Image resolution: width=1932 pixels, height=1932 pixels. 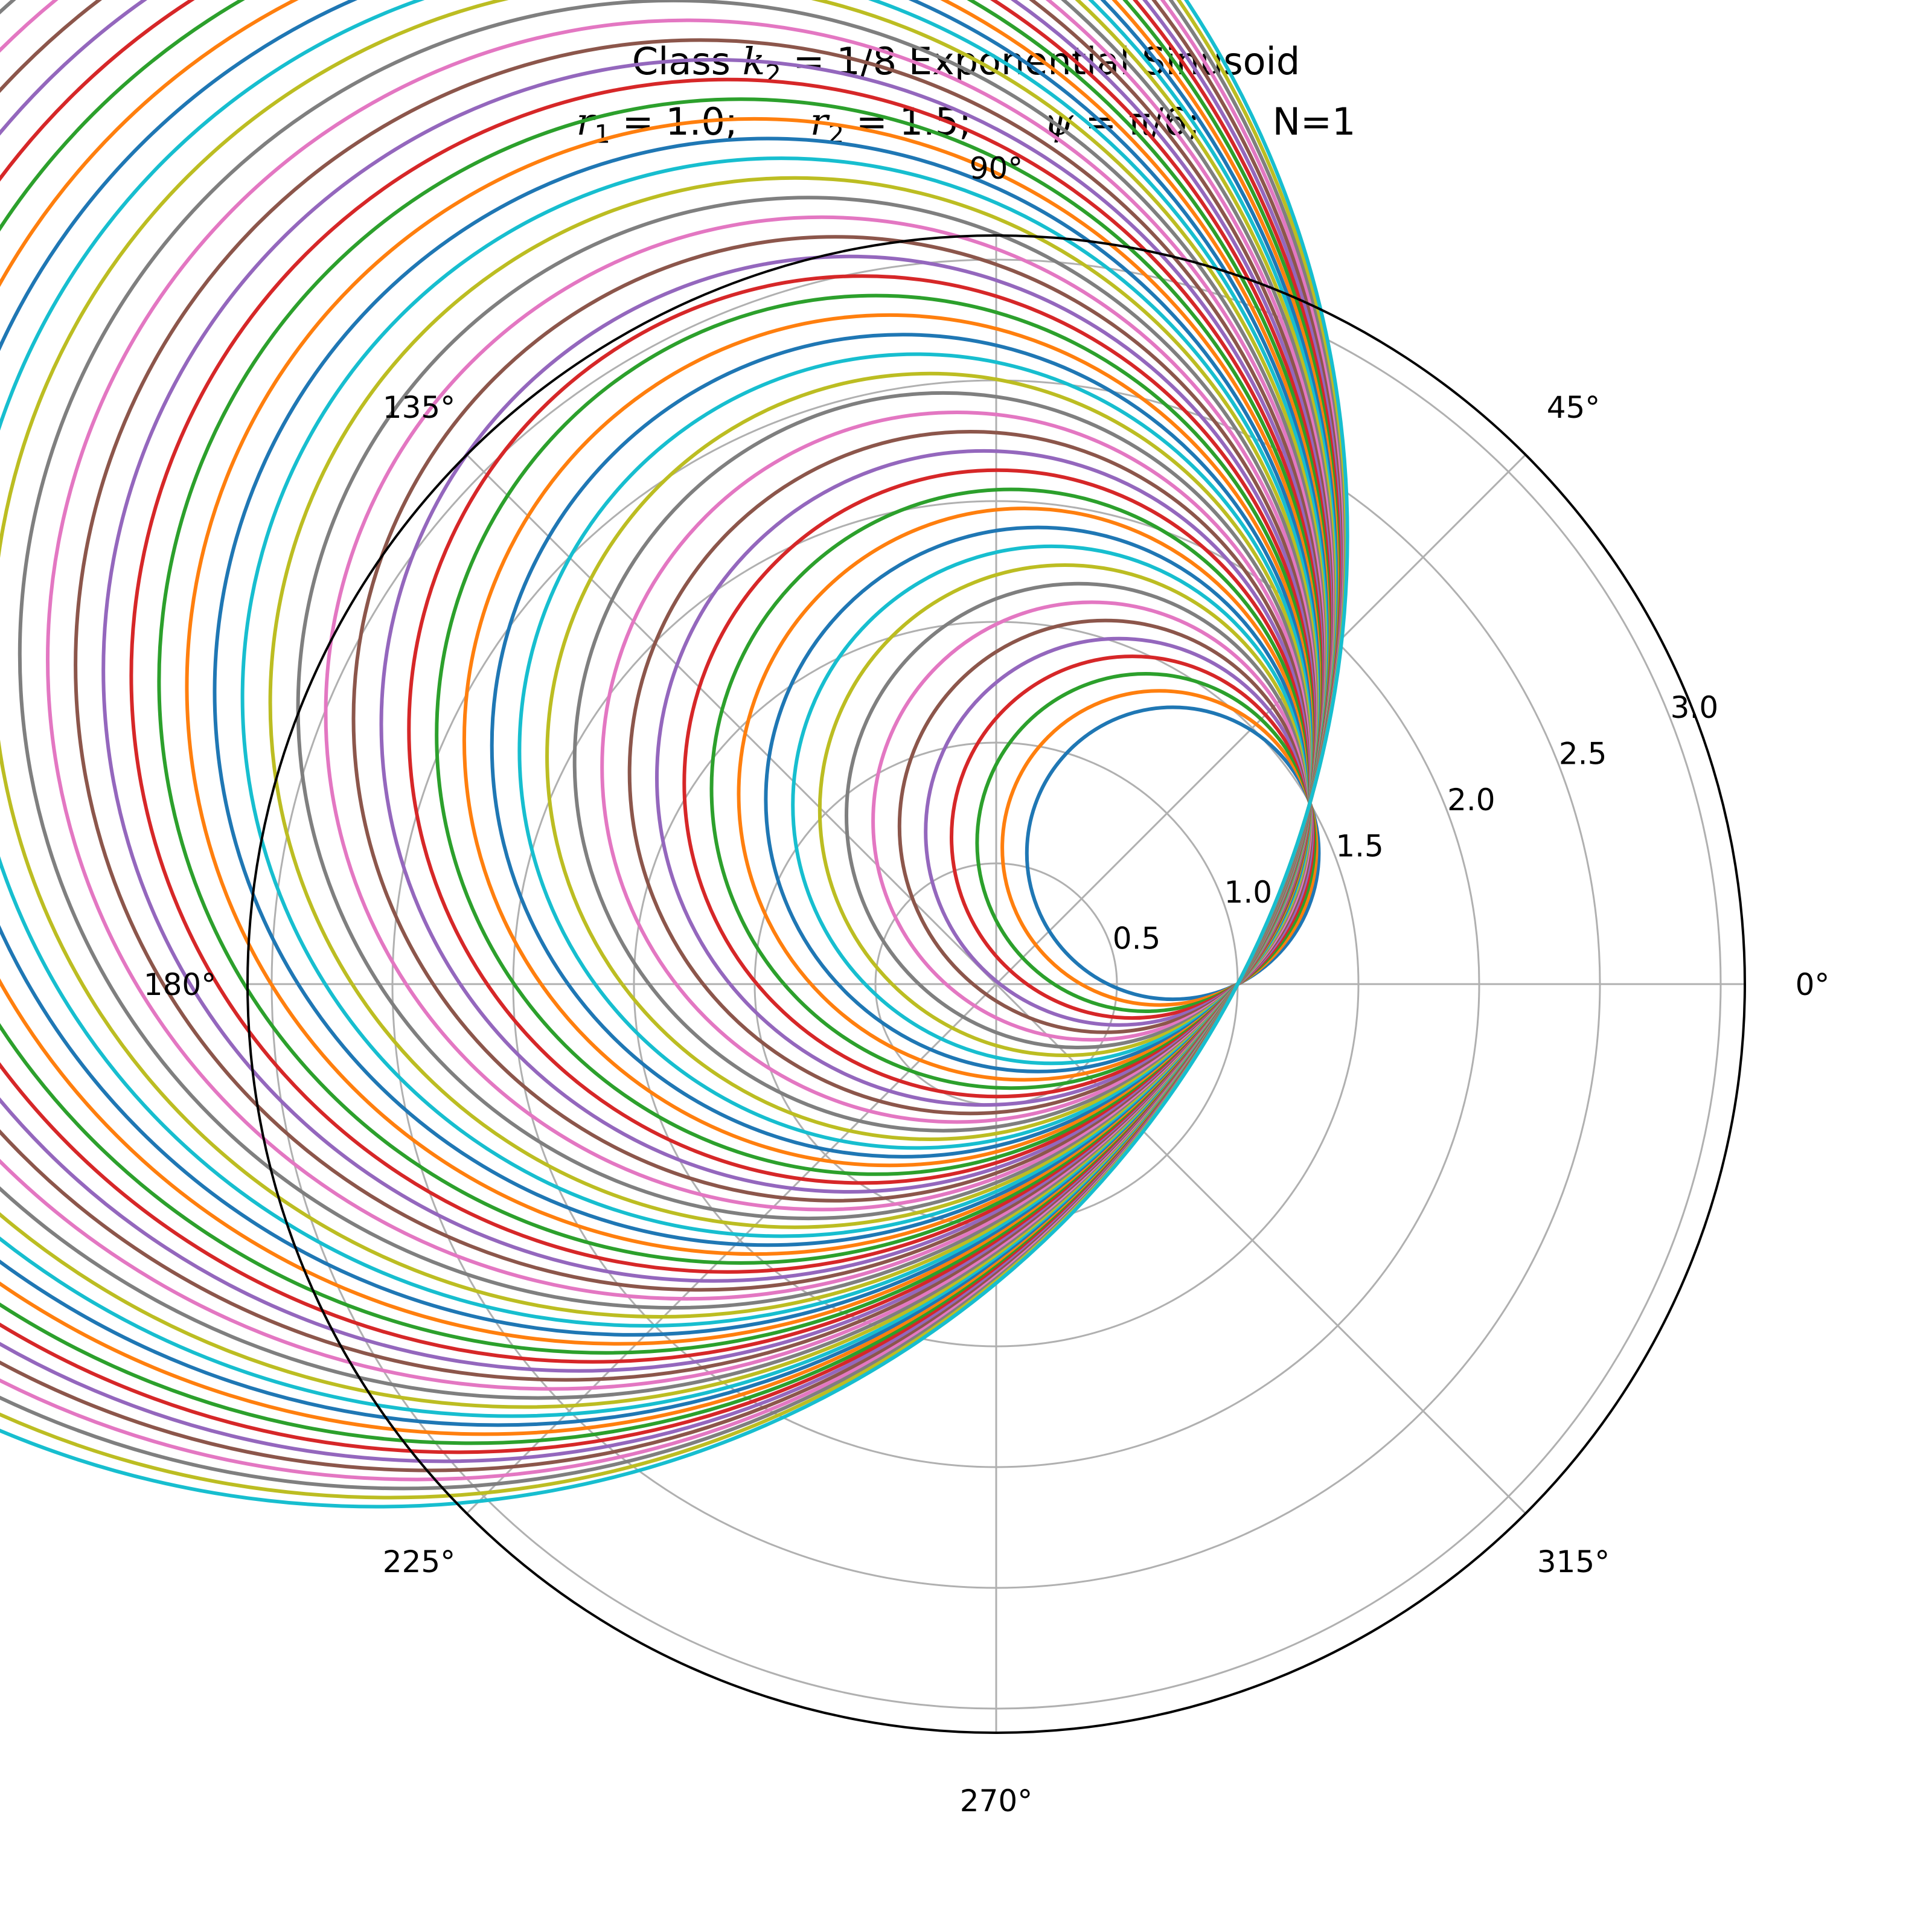 What do you see at coordinates (1813, 984) in the screenshot?
I see `theta-tick-label-0: 0°` at bounding box center [1813, 984].